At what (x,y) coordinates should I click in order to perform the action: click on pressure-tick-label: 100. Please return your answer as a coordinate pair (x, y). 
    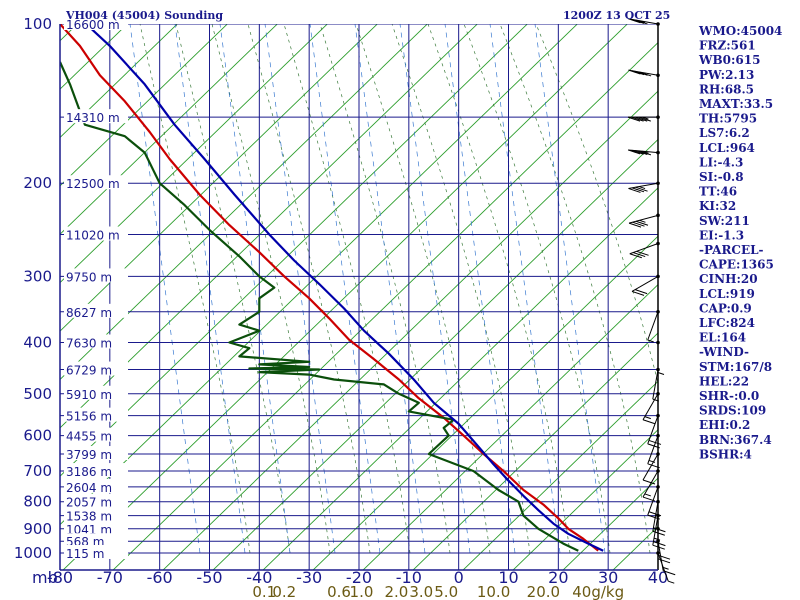
    Looking at the image, I should click on (37, 24).